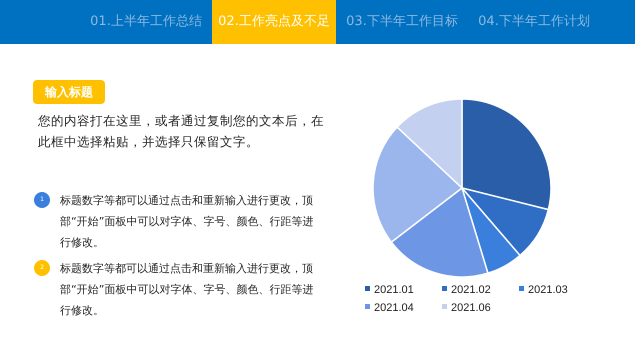  I want to click on text: 您的内容打在这里，或者通过复制您的文本后，在此框中选择粘贴，并选择只保留文字。, so click(181, 131).